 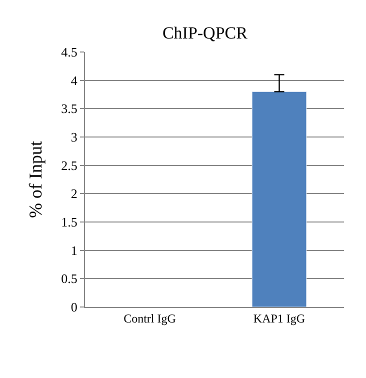 I want to click on chart-title: ChIP-QPCR, so click(x=205, y=32).